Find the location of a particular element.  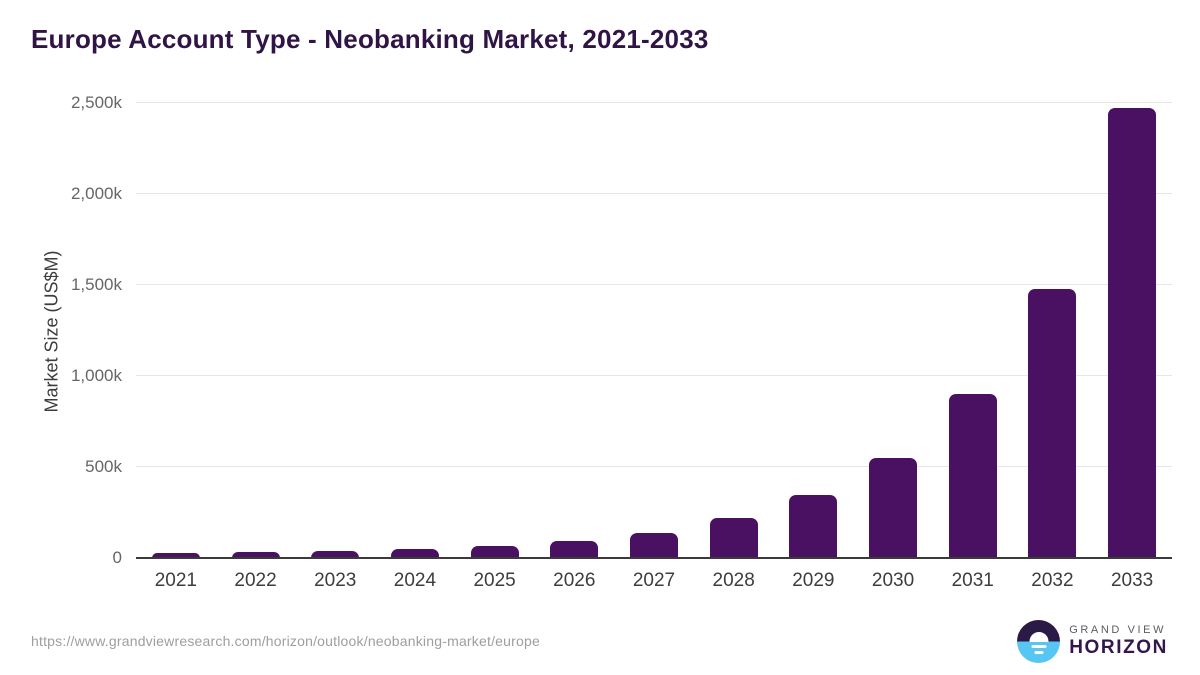

logo-product-name: HORIZON is located at coordinates (1118, 647).